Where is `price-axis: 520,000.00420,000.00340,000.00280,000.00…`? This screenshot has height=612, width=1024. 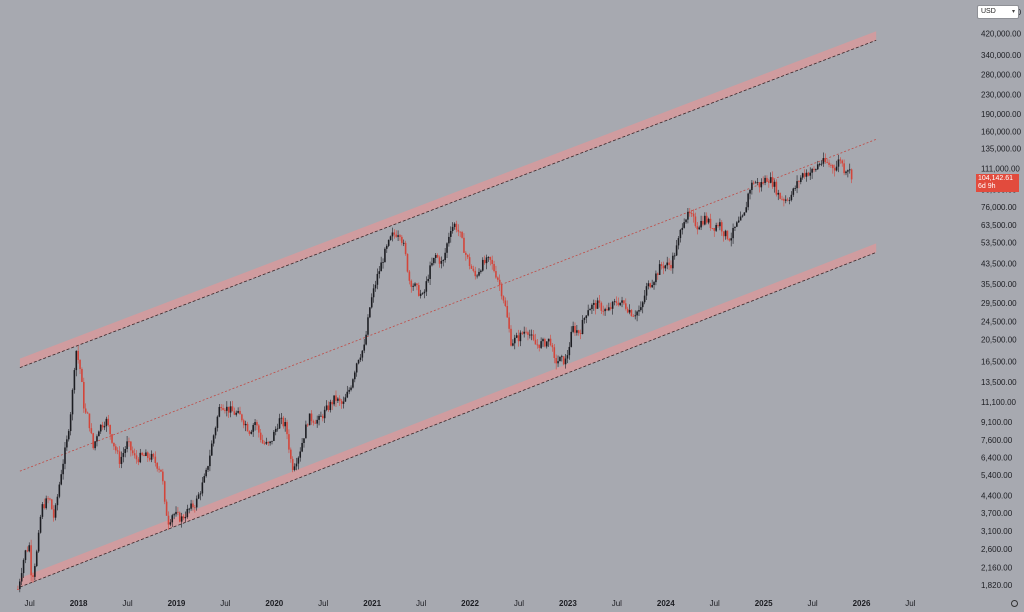
price-axis: 520,000.00420,000.00340,000.00280,000.00… is located at coordinates (1001, 299).